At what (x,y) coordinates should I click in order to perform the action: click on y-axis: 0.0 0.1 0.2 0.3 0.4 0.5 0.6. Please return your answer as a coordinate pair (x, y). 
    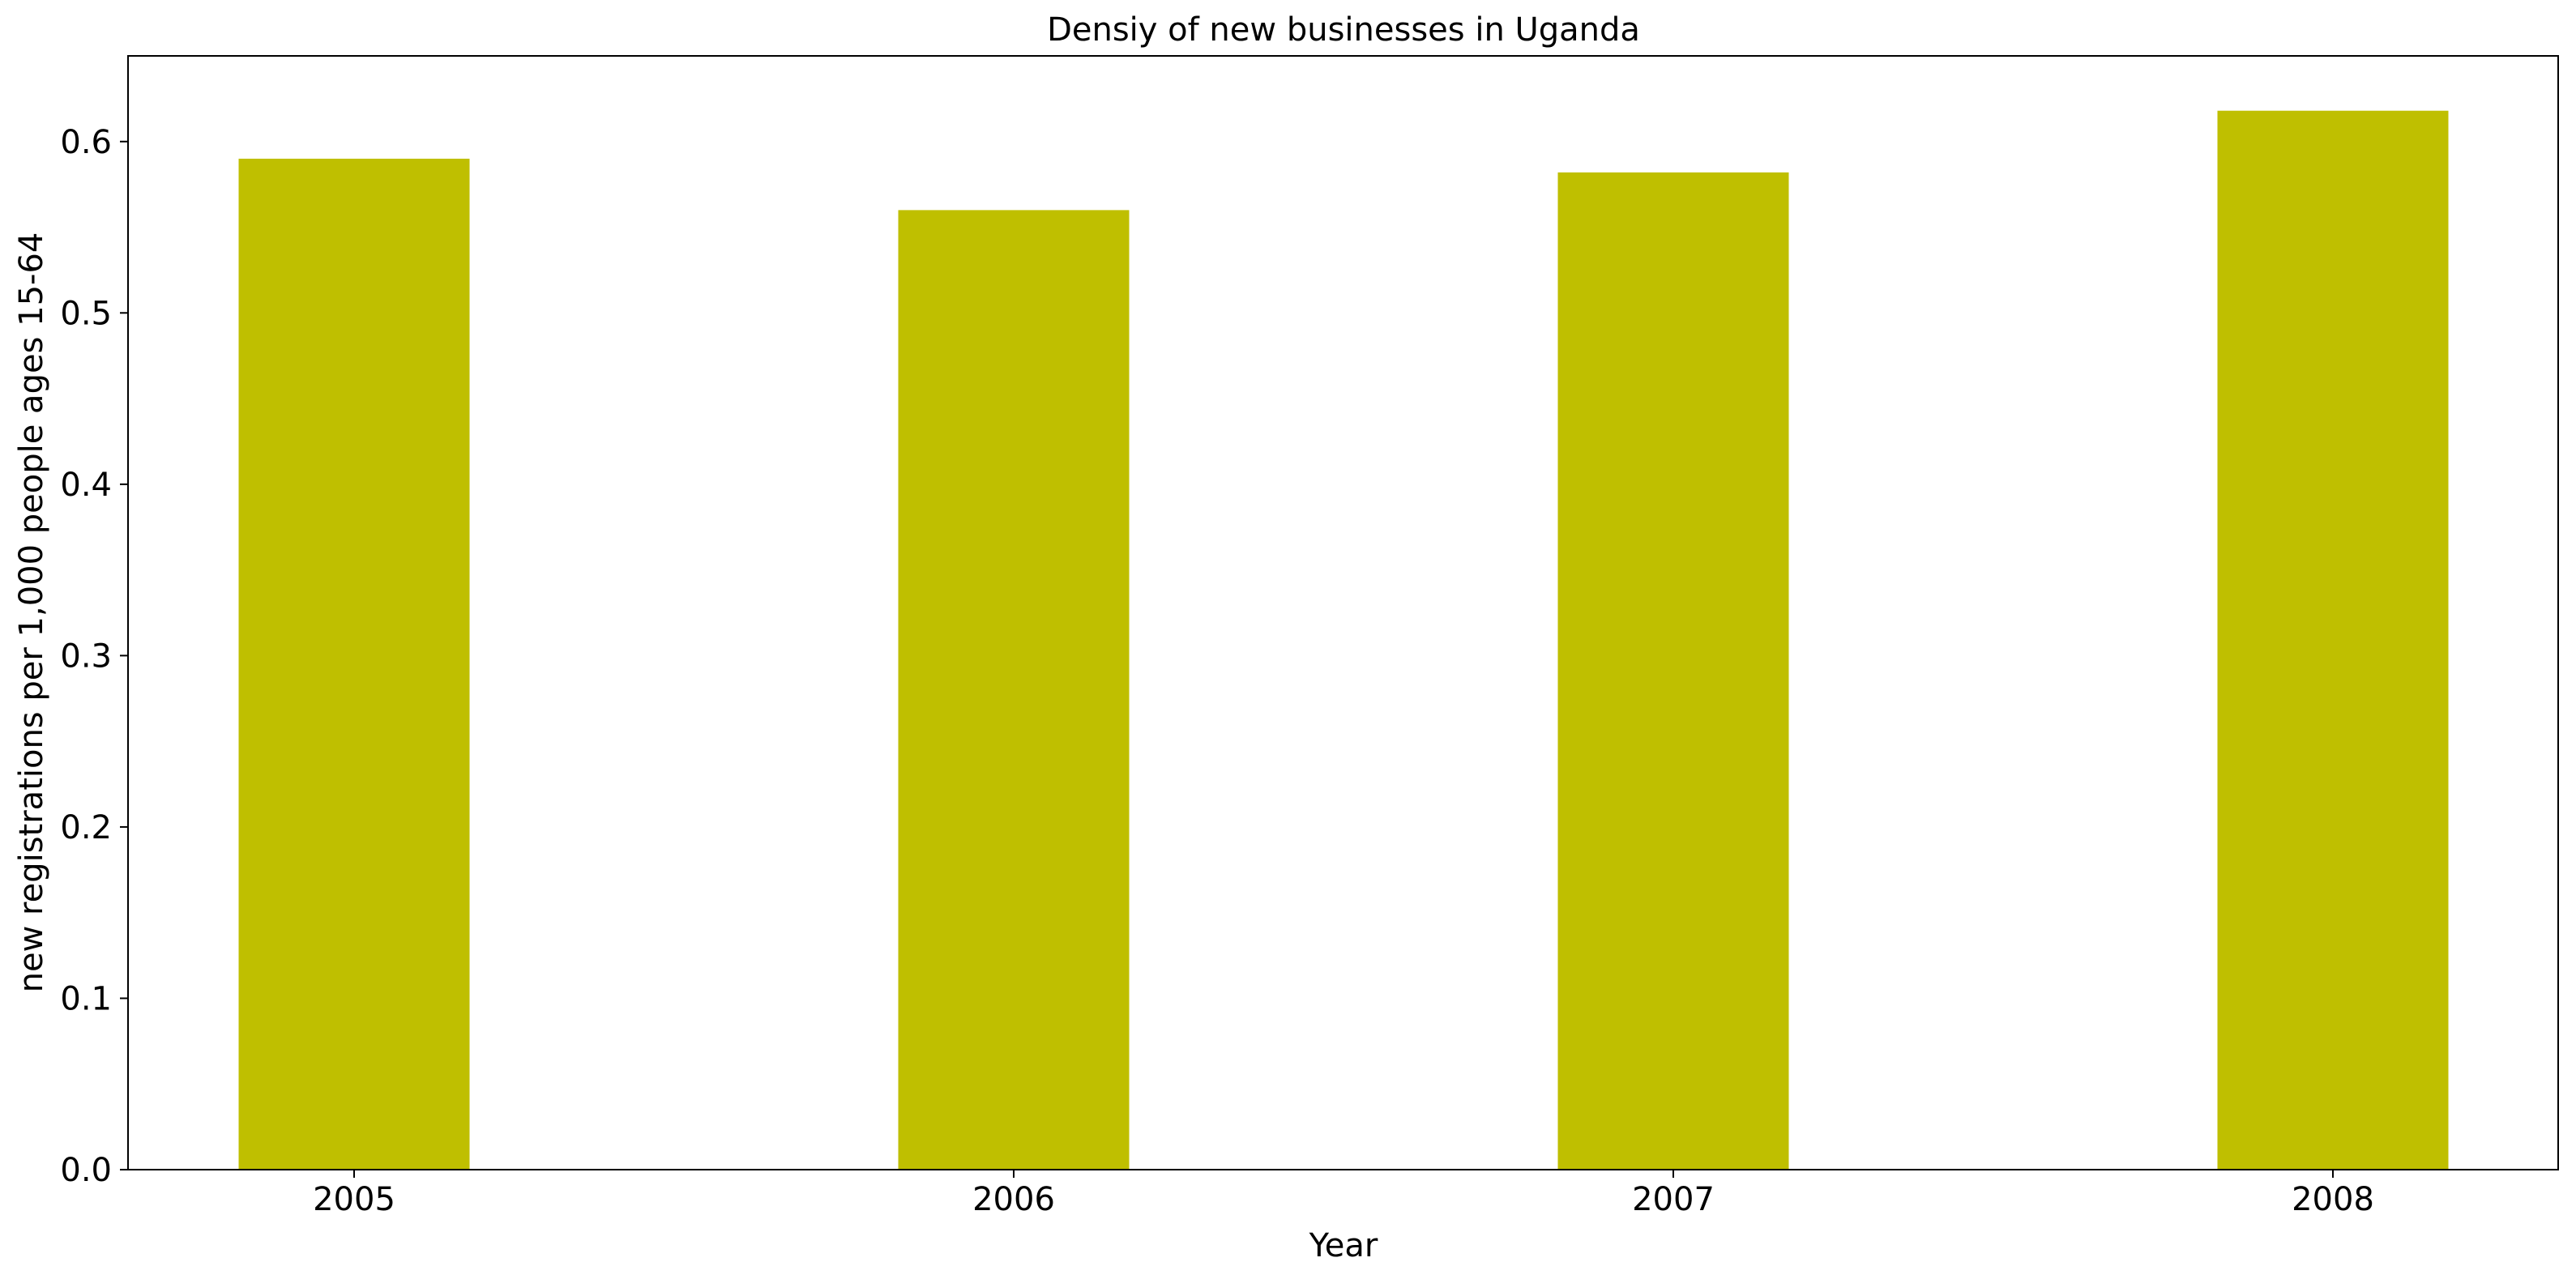
    Looking at the image, I should click on (94, 656).